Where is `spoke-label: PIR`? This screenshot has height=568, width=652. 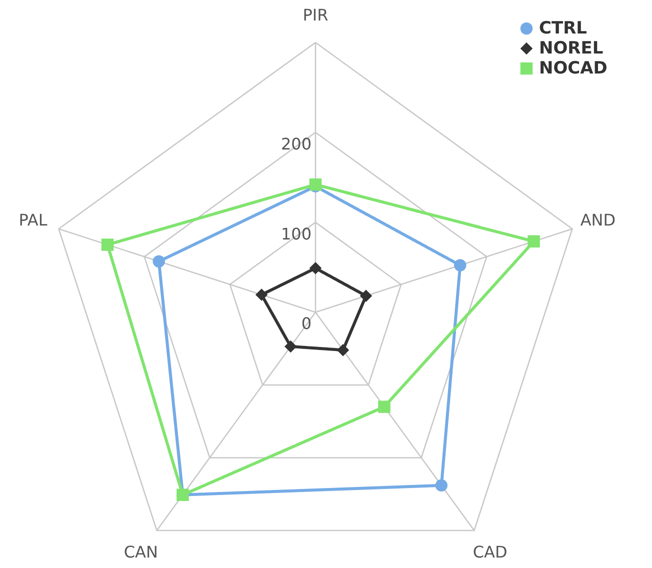 spoke-label: PIR is located at coordinates (315, 14).